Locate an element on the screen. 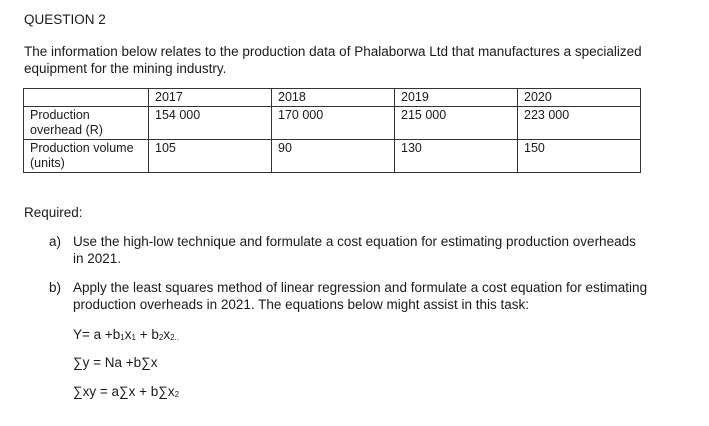  equation-3: ∑xy = a∑x + b∑x2 is located at coordinates (126, 391).